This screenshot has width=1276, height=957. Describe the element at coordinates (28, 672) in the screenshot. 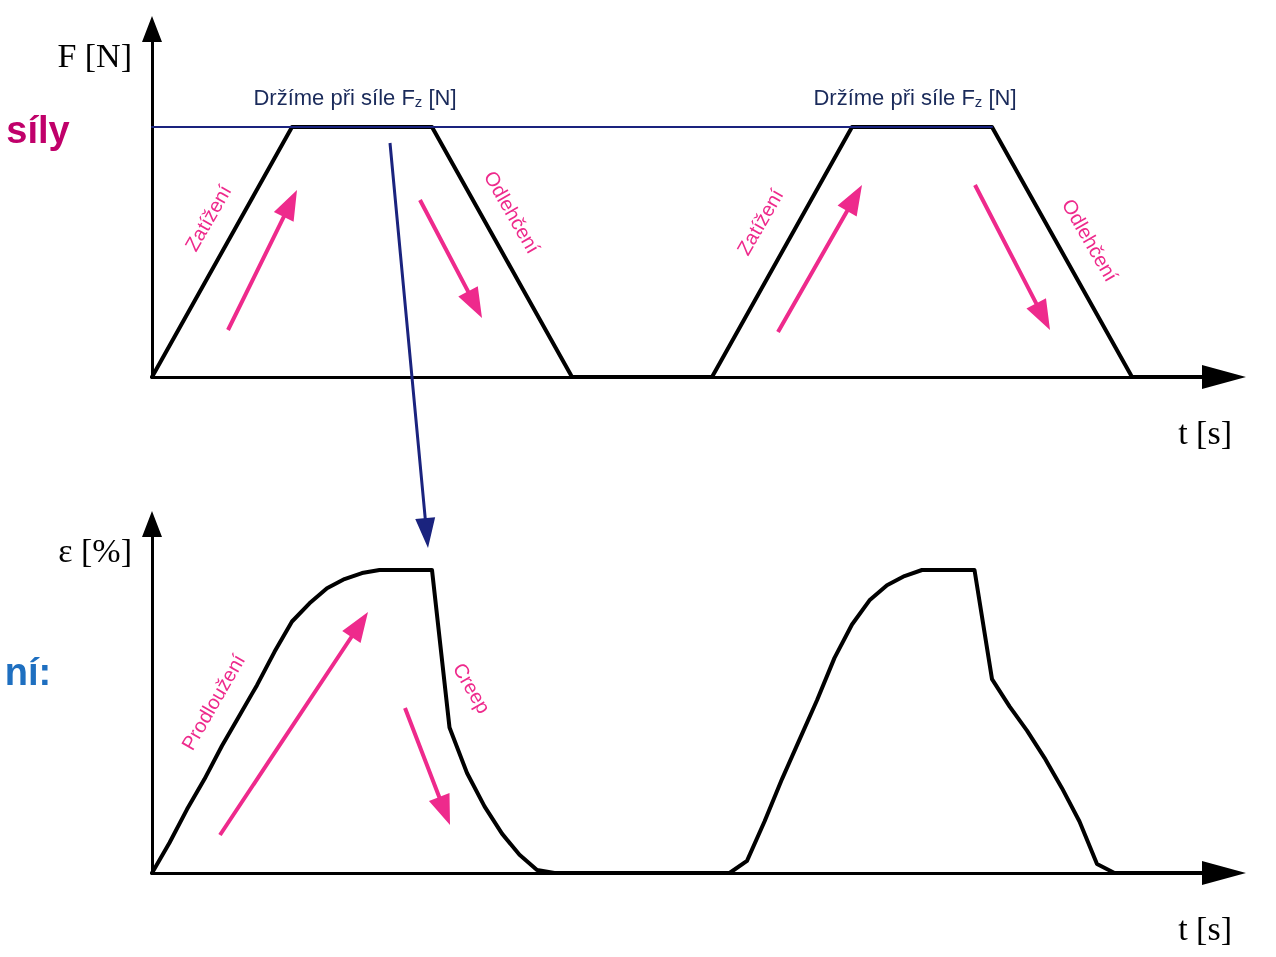

I see `text: ní:` at that location.